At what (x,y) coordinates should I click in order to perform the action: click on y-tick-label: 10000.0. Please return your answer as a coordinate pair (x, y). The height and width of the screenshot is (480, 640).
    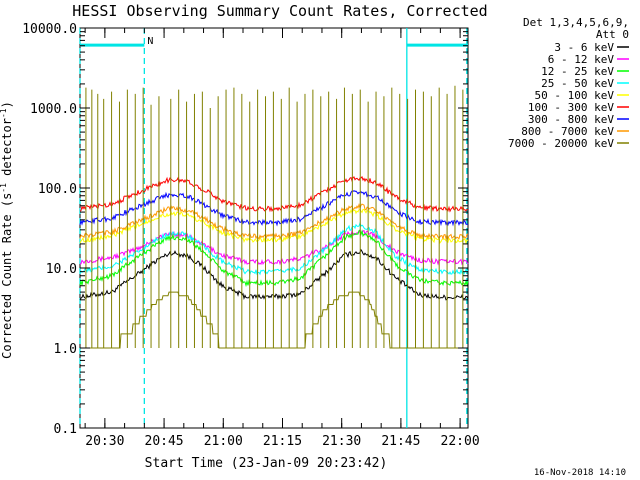
    Looking at the image, I should click on (49, 29).